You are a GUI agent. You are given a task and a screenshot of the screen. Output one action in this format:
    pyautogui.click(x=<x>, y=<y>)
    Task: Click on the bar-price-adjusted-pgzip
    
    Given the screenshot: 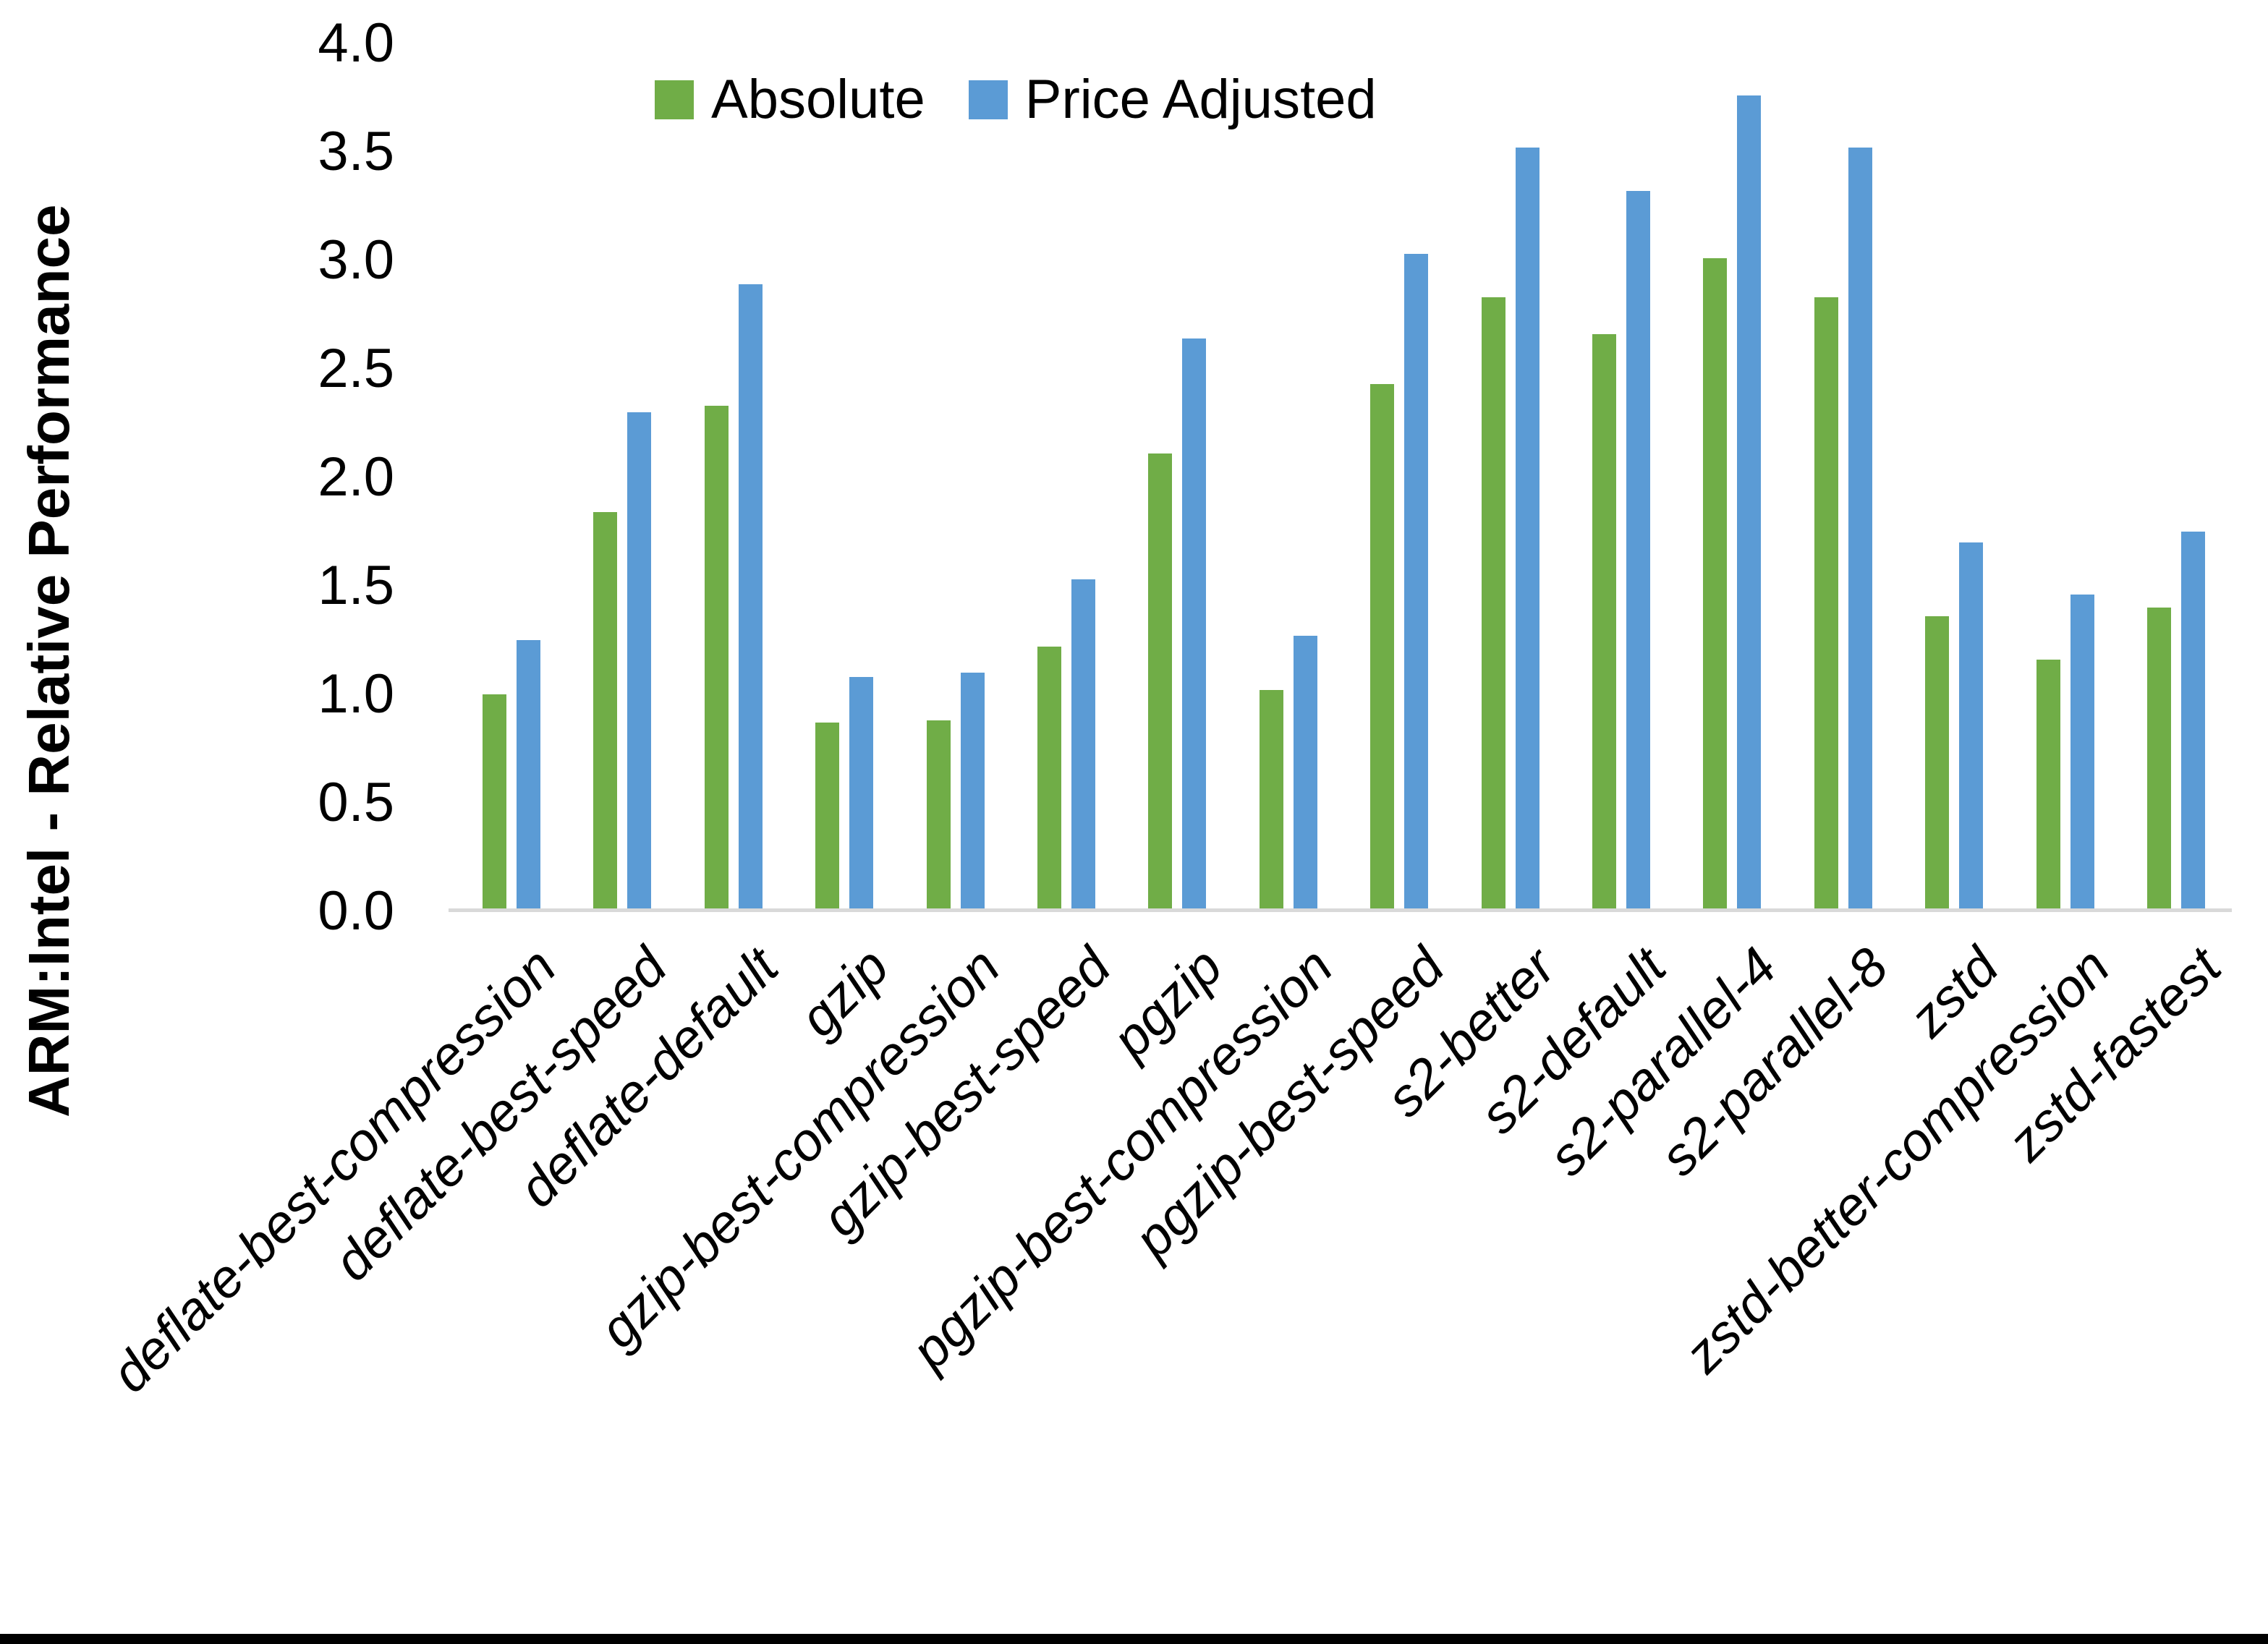 What is the action you would take?
    pyautogui.click(x=1194, y=624)
    